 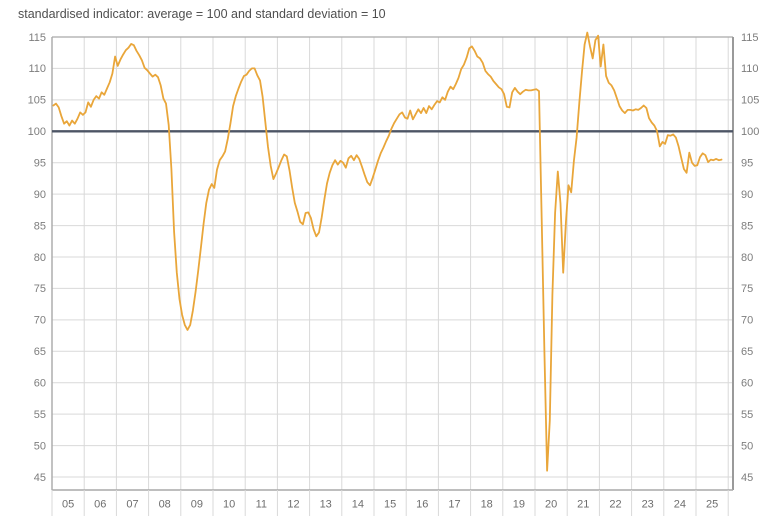 I want to click on x-axis-tick-label: 10, so click(x=229, y=505).